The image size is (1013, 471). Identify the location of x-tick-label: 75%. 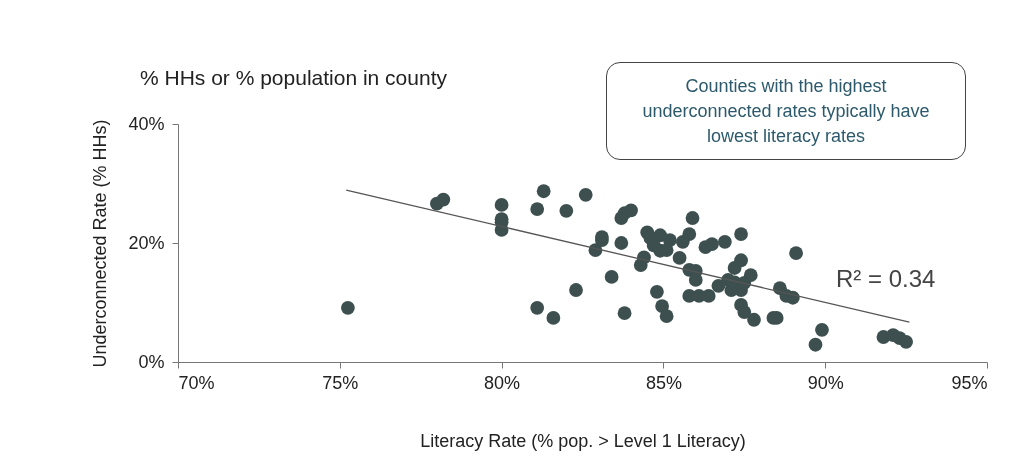
(340, 382).